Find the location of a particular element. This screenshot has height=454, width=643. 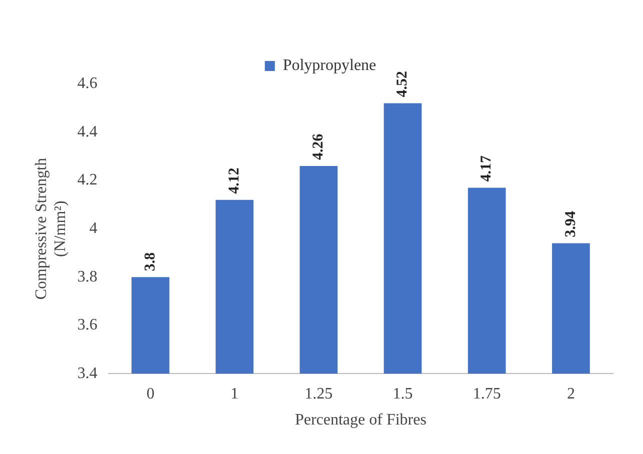

legend-label: Polypropylene is located at coordinates (329, 65).